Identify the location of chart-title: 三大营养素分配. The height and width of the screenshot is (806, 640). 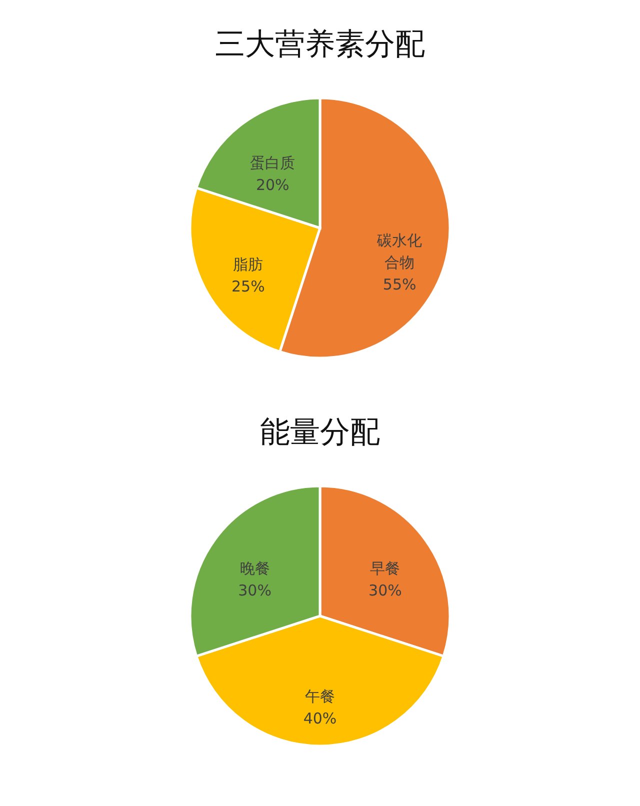
(320, 44).